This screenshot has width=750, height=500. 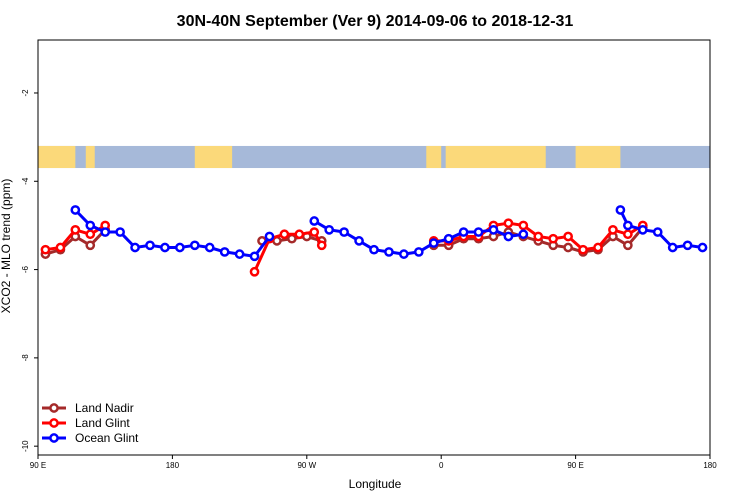 What do you see at coordinates (25, 269) in the screenshot?
I see `y-tick-label: -6` at bounding box center [25, 269].